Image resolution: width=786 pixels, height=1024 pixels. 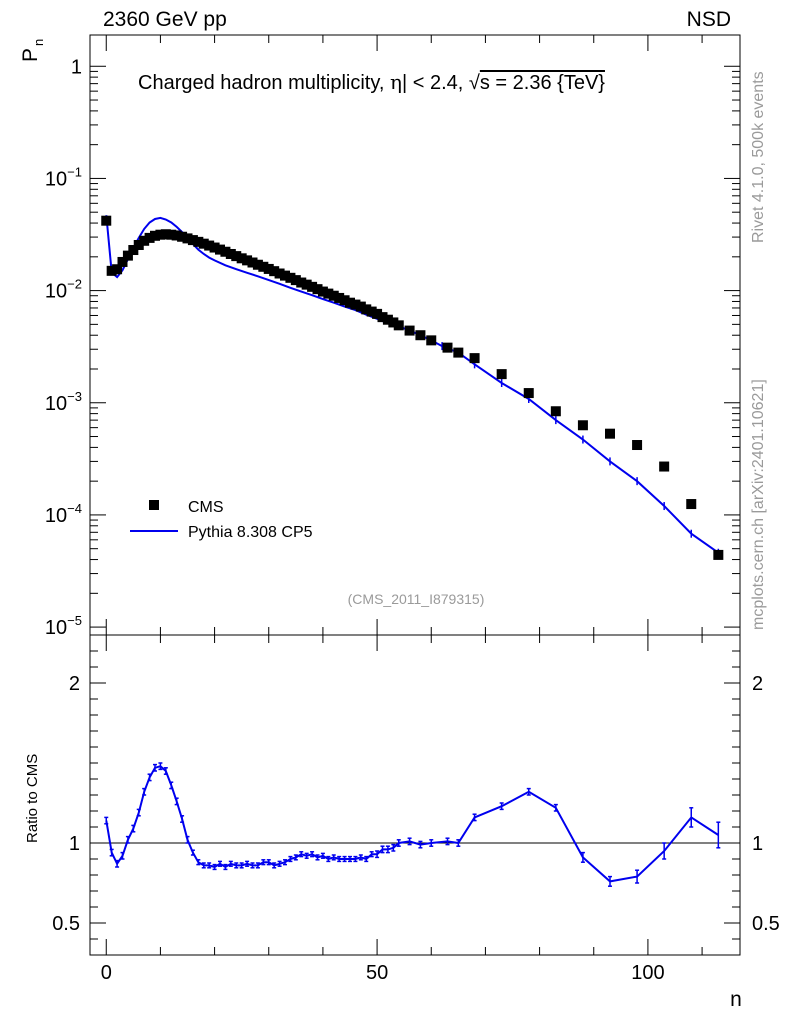 I want to click on legend-cms-marker, so click(x=154, y=505).